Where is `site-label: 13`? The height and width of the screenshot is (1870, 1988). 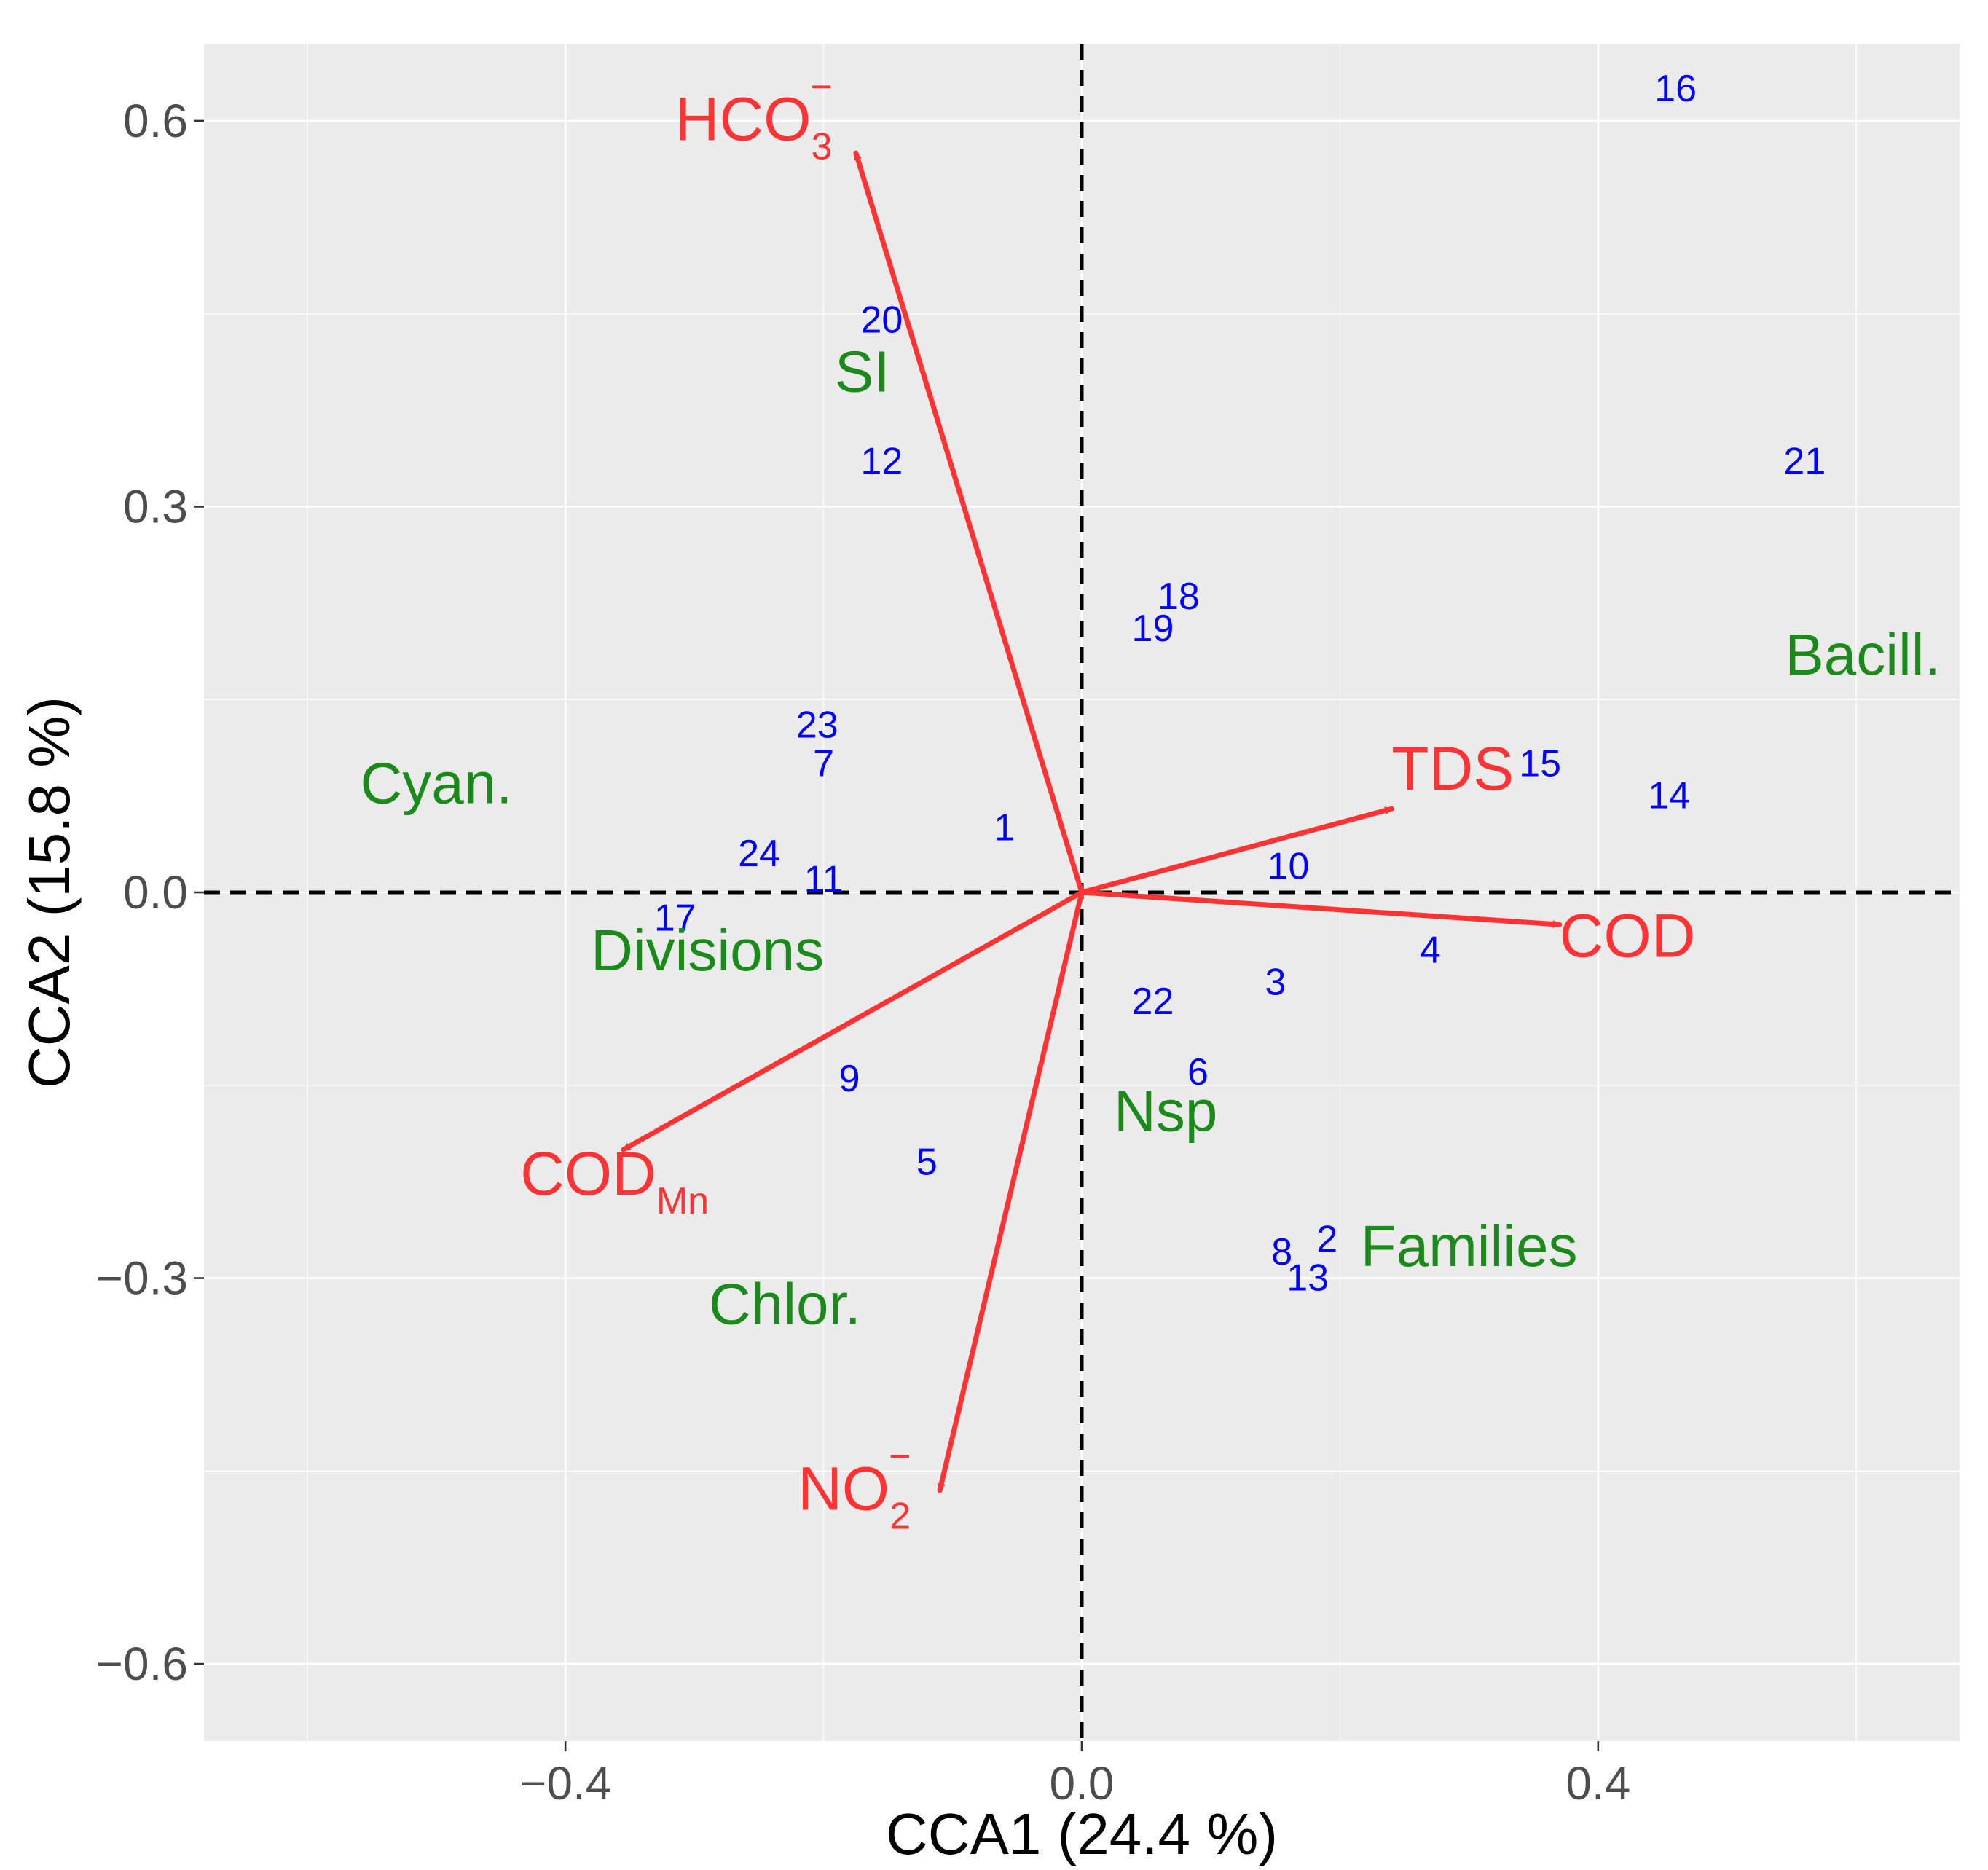
site-label: 13 is located at coordinates (1308, 1278).